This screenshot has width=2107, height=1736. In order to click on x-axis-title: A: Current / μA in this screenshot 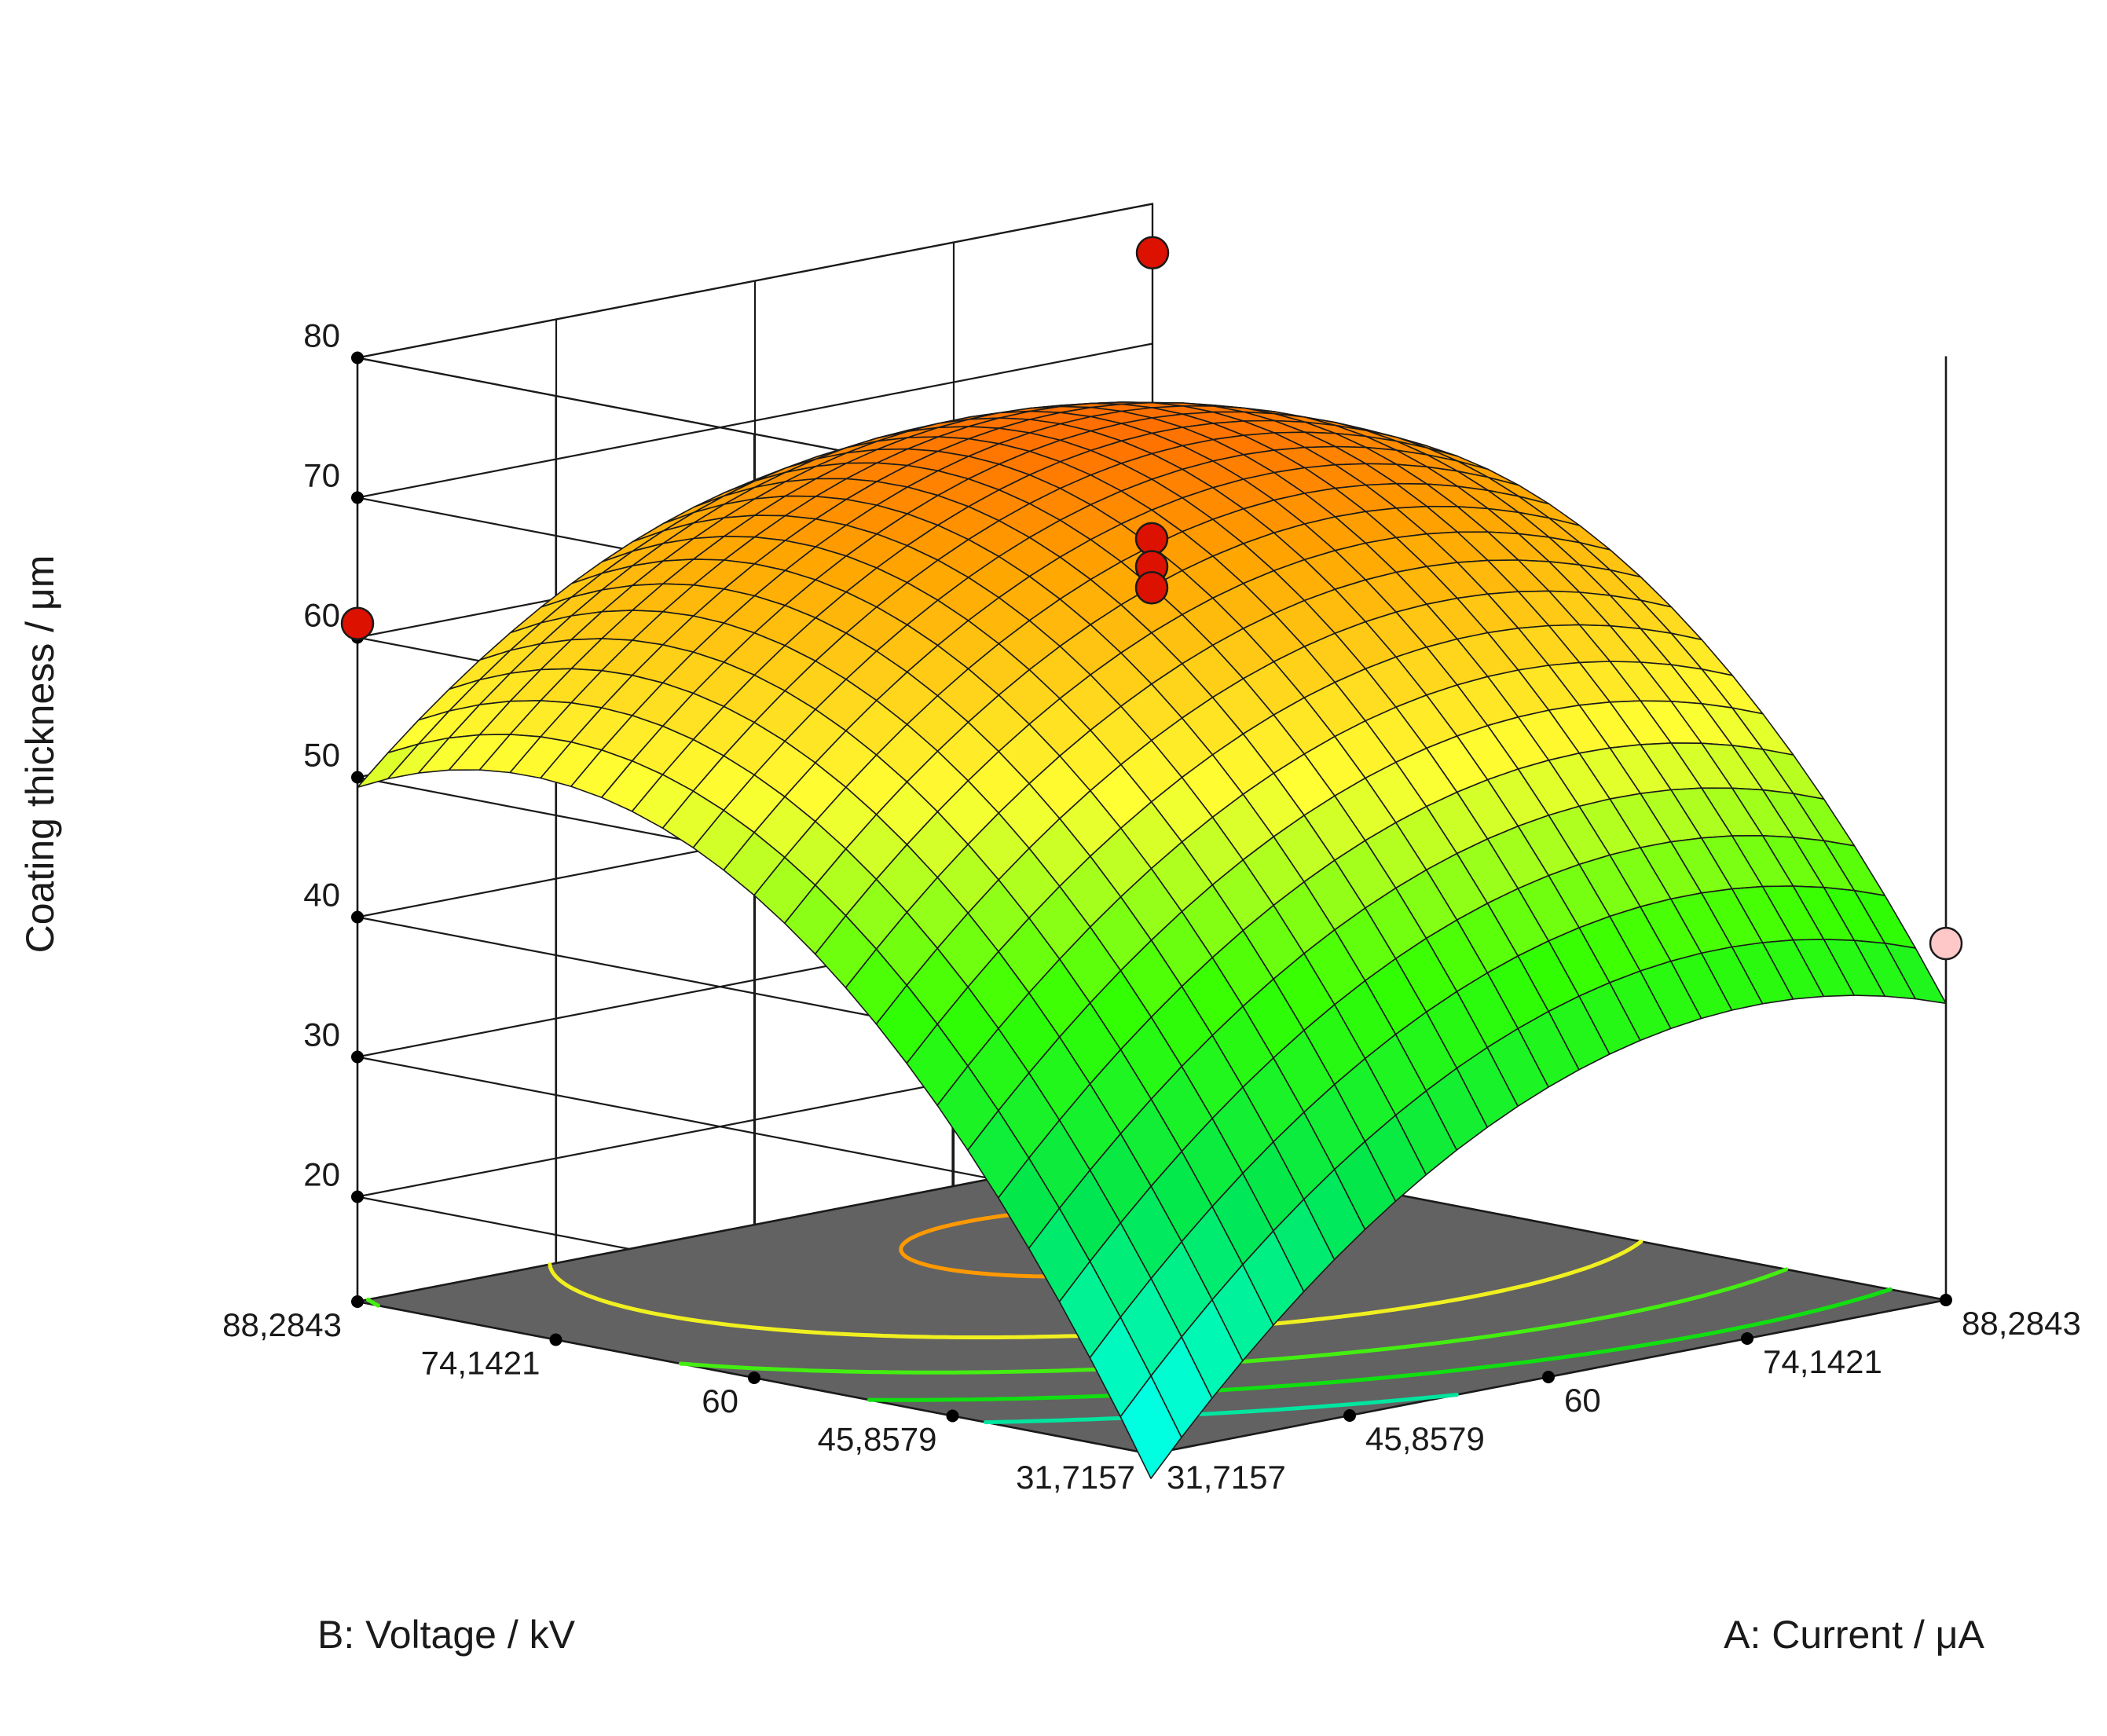, I will do `click(1854, 1635)`.